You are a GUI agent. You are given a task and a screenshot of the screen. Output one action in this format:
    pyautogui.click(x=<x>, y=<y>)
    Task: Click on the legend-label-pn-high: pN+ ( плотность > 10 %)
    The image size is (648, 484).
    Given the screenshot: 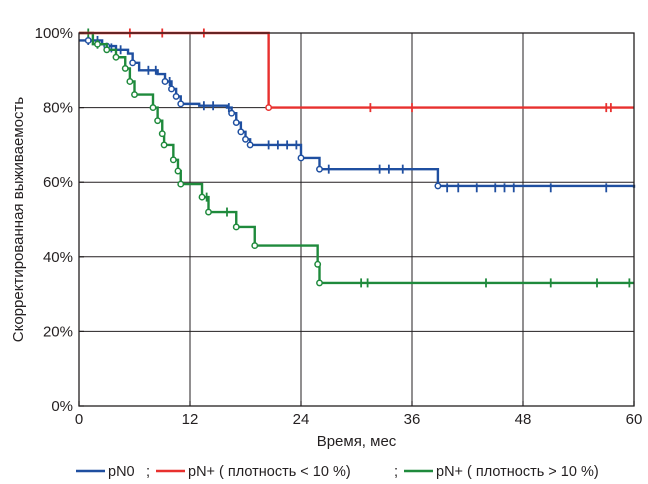 What is the action you would take?
    pyautogui.click(x=517, y=471)
    